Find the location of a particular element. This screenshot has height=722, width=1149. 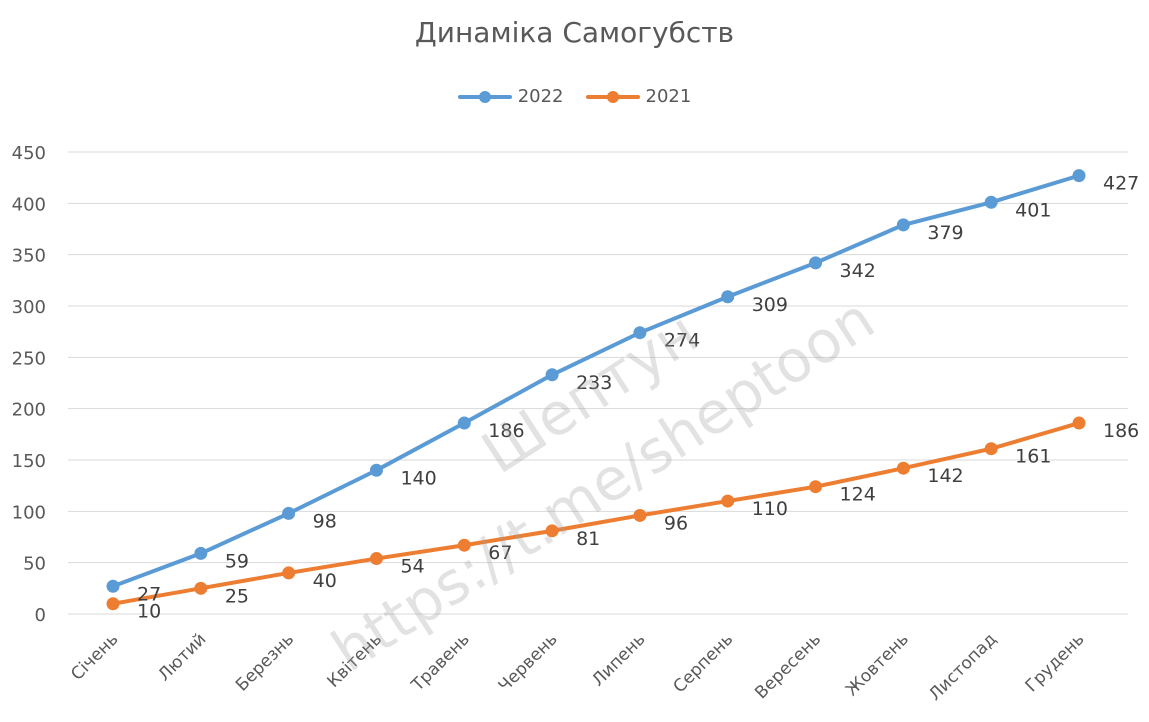

x-tick-label: Травень is located at coordinates (440, 662).